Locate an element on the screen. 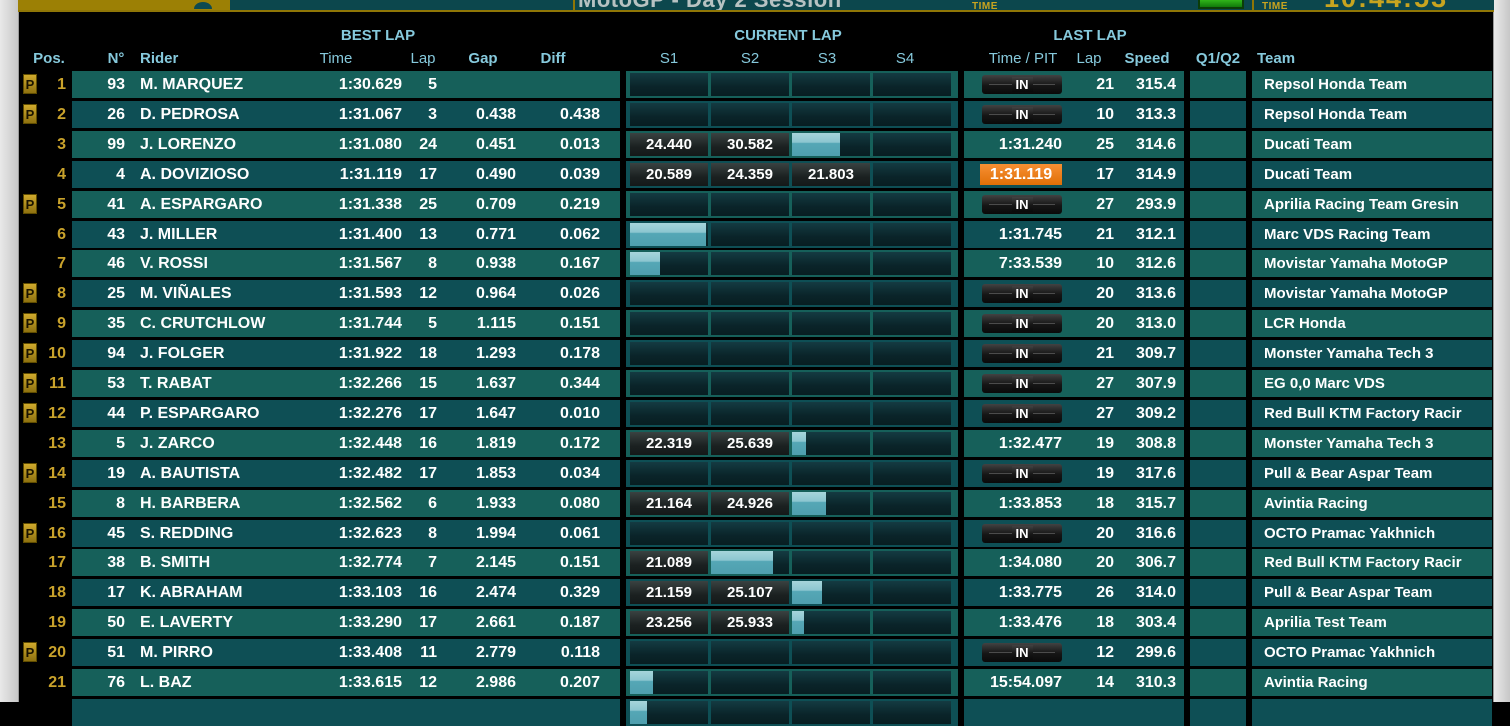 Image resolution: width=1510 pixels, height=726 pixels. team-name: Aprilia Racing Team Gresin is located at coordinates (1361, 204).